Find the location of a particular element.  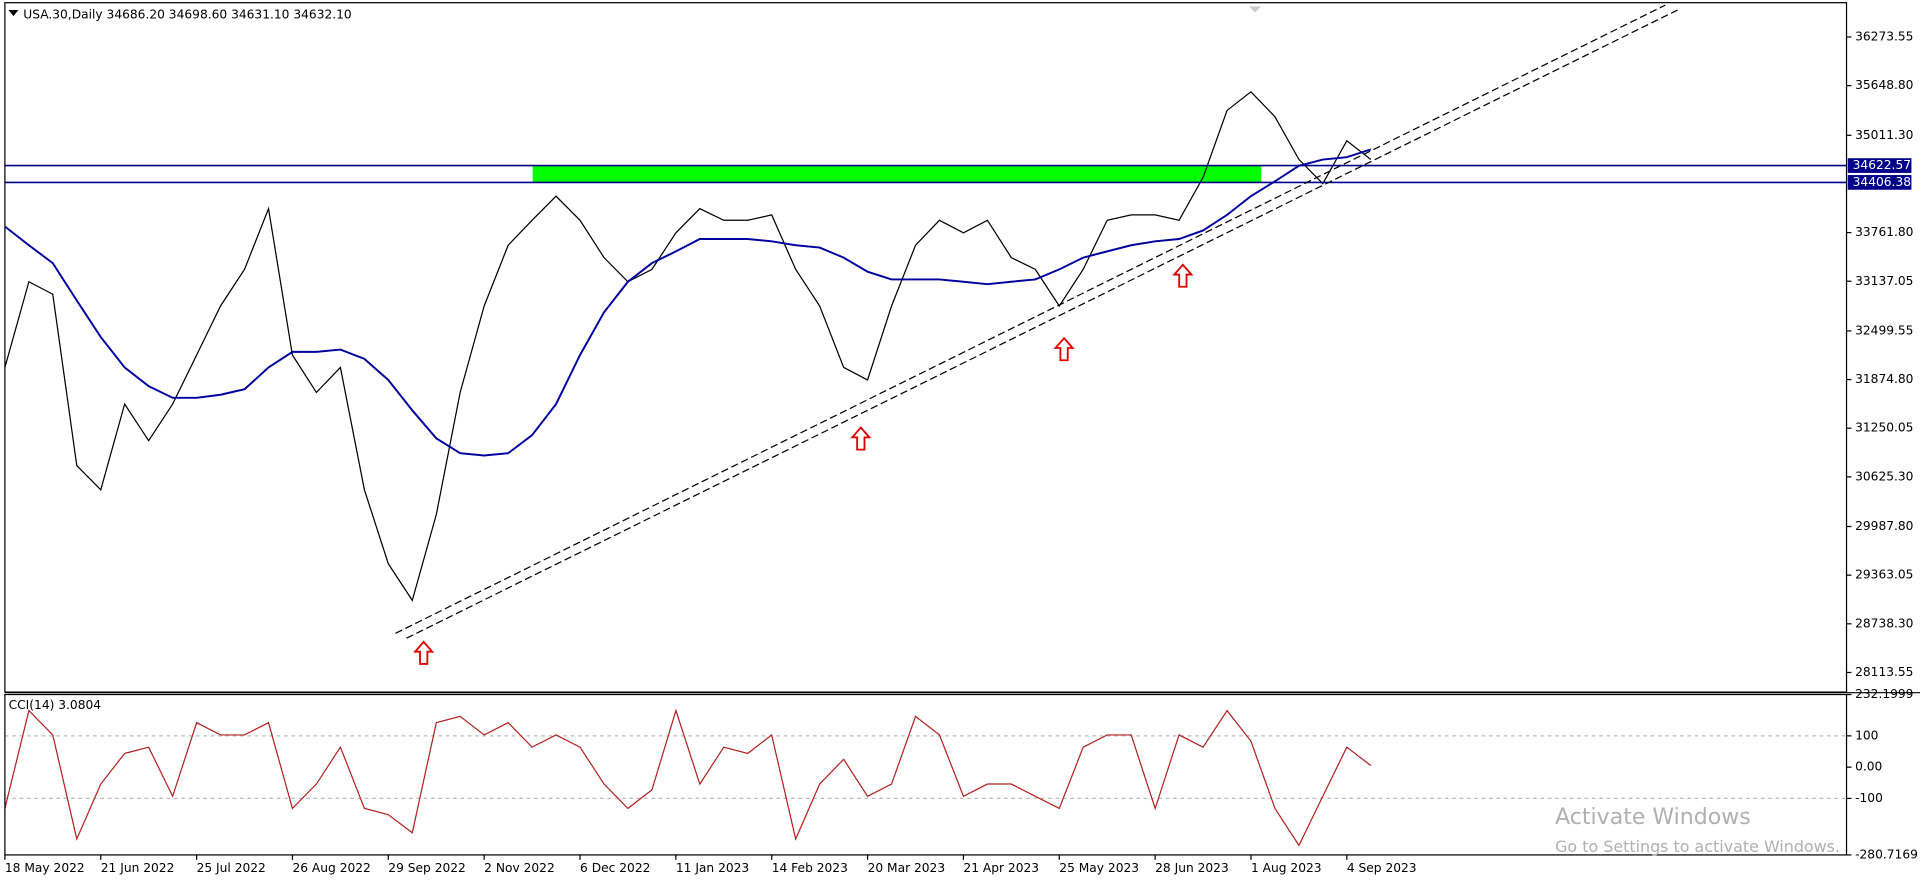

y-tick-label: 35648.80 is located at coordinates (1884, 85).